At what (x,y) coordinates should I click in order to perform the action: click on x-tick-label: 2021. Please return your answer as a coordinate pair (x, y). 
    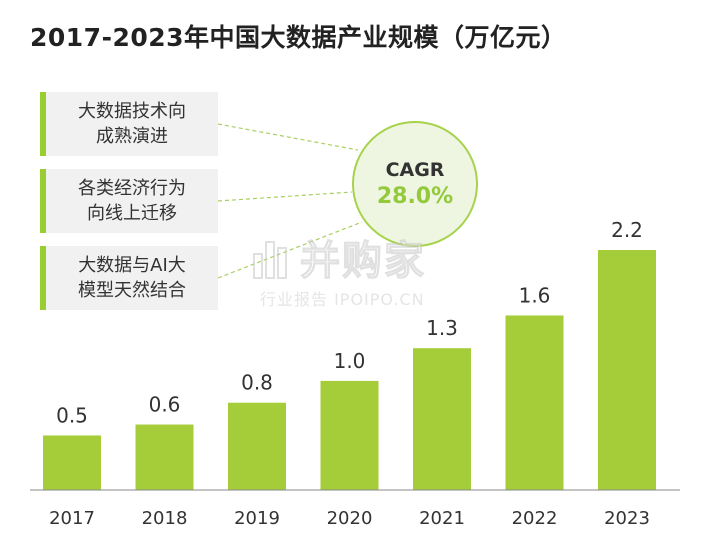
    Looking at the image, I should click on (442, 518).